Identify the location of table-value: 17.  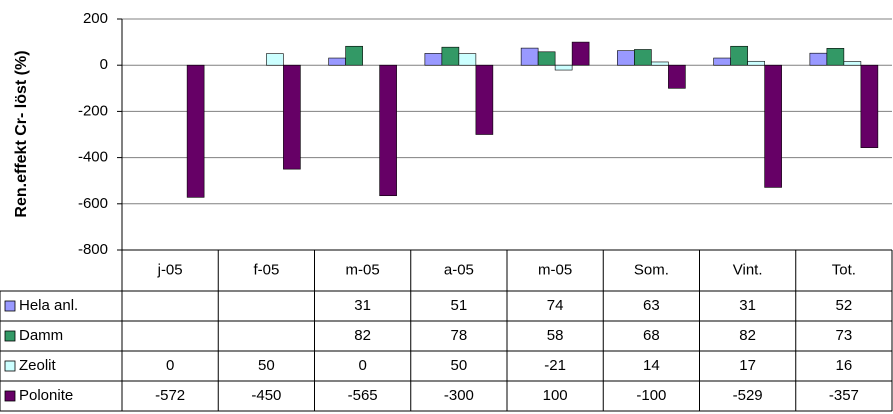
(747, 365).